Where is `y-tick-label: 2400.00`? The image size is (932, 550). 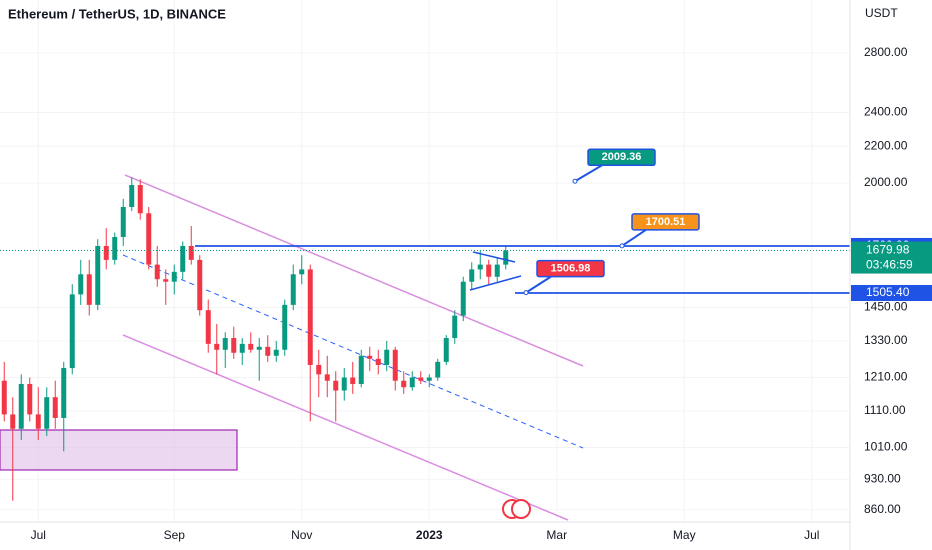
y-tick-label: 2400.00 is located at coordinates (886, 112).